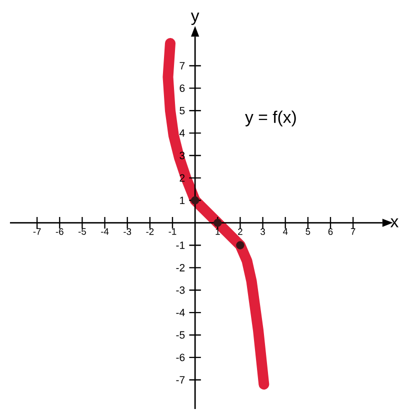 The height and width of the screenshot is (419, 419). I want to click on x-tick-label: 3, so click(262, 231).